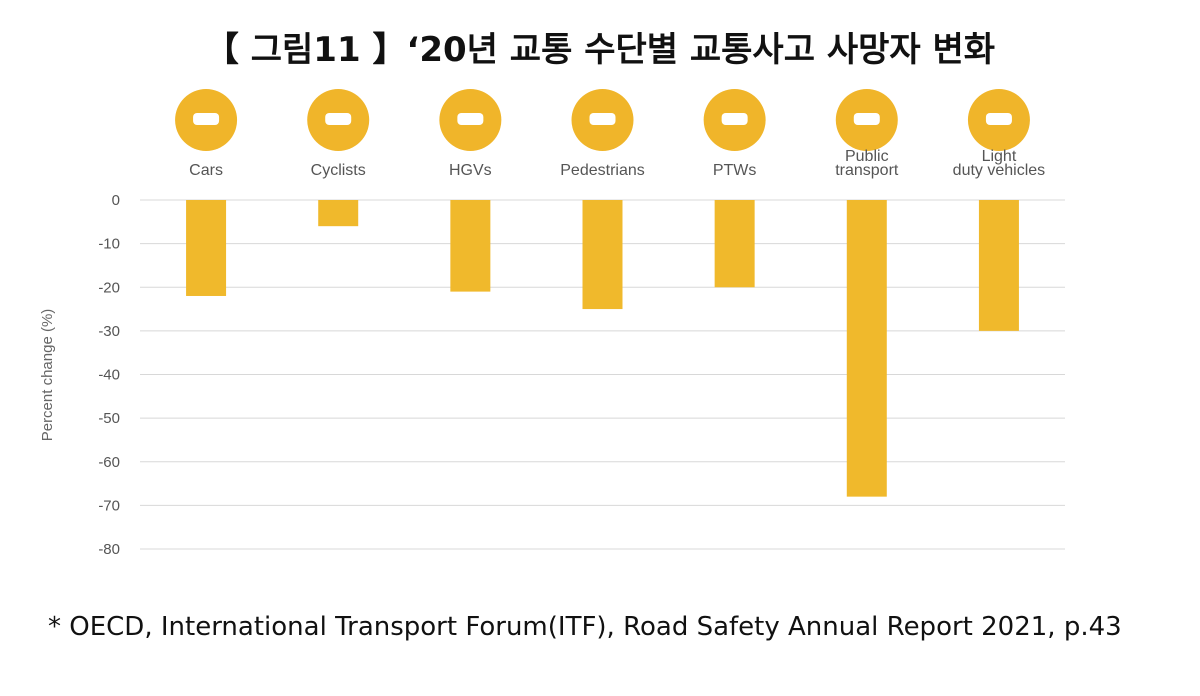 The width and height of the screenshot is (1200, 696). What do you see at coordinates (109, 418) in the screenshot?
I see `y-tick-label: -50` at bounding box center [109, 418].